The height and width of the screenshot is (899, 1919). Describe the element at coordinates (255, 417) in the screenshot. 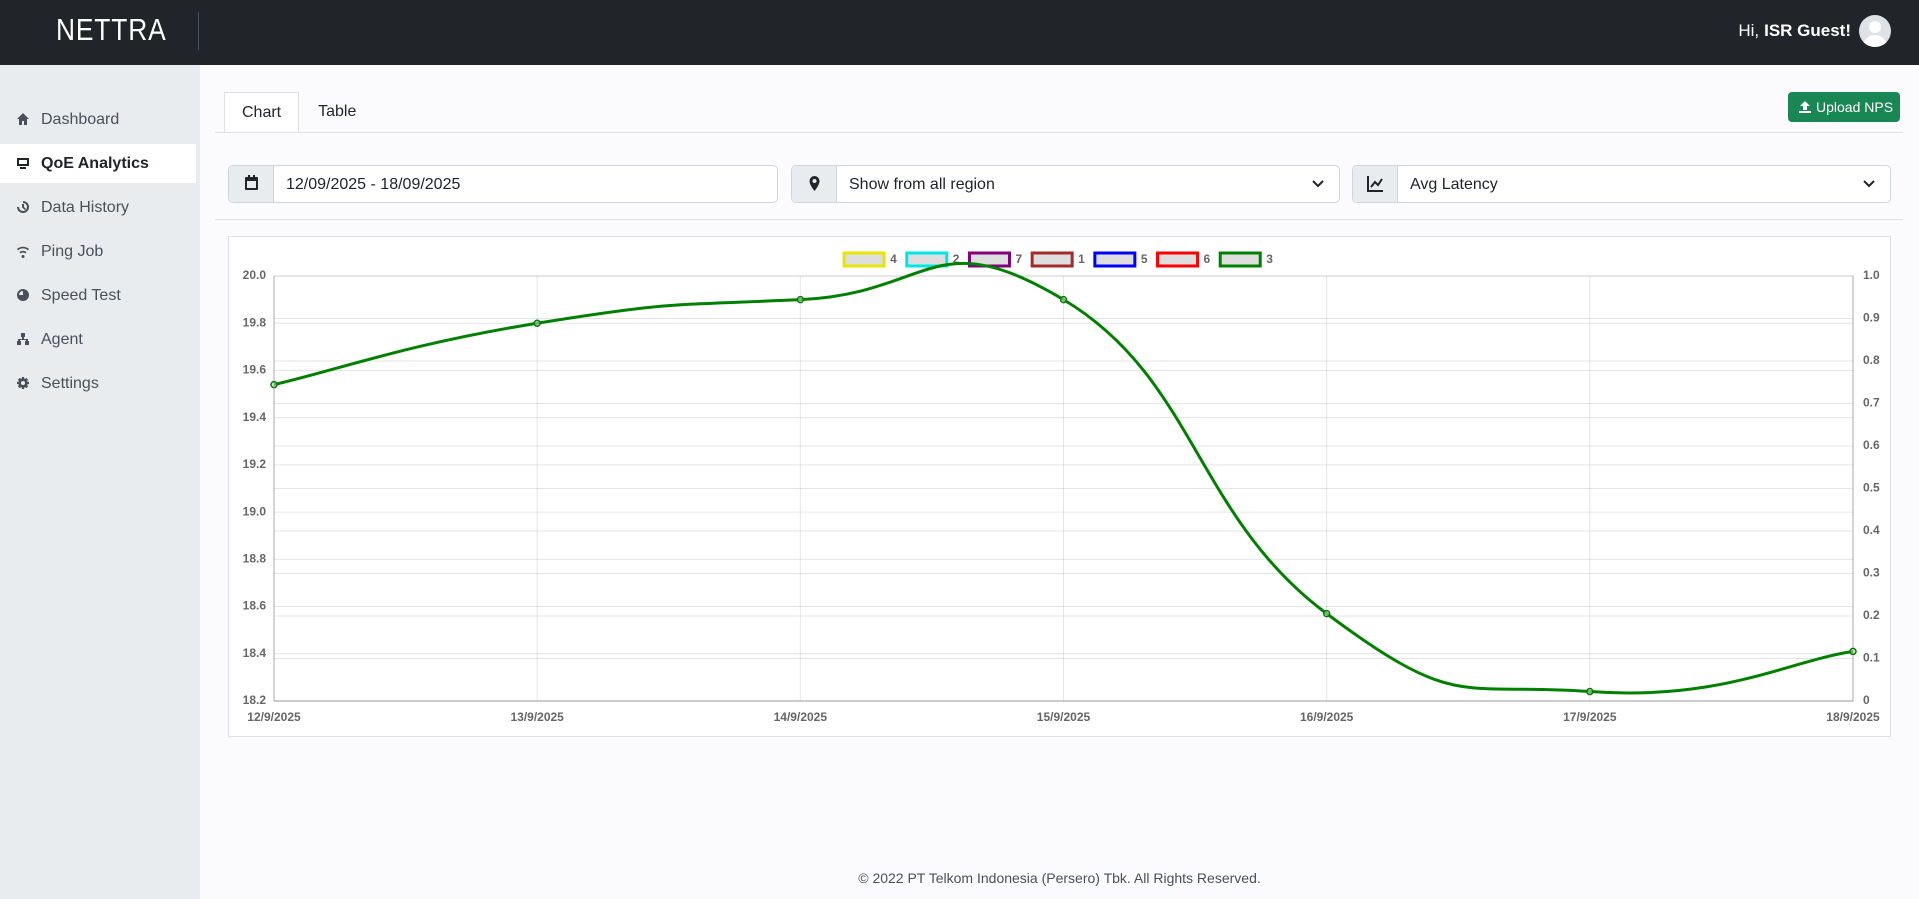

I see `y-tick-label: 19.4` at that location.